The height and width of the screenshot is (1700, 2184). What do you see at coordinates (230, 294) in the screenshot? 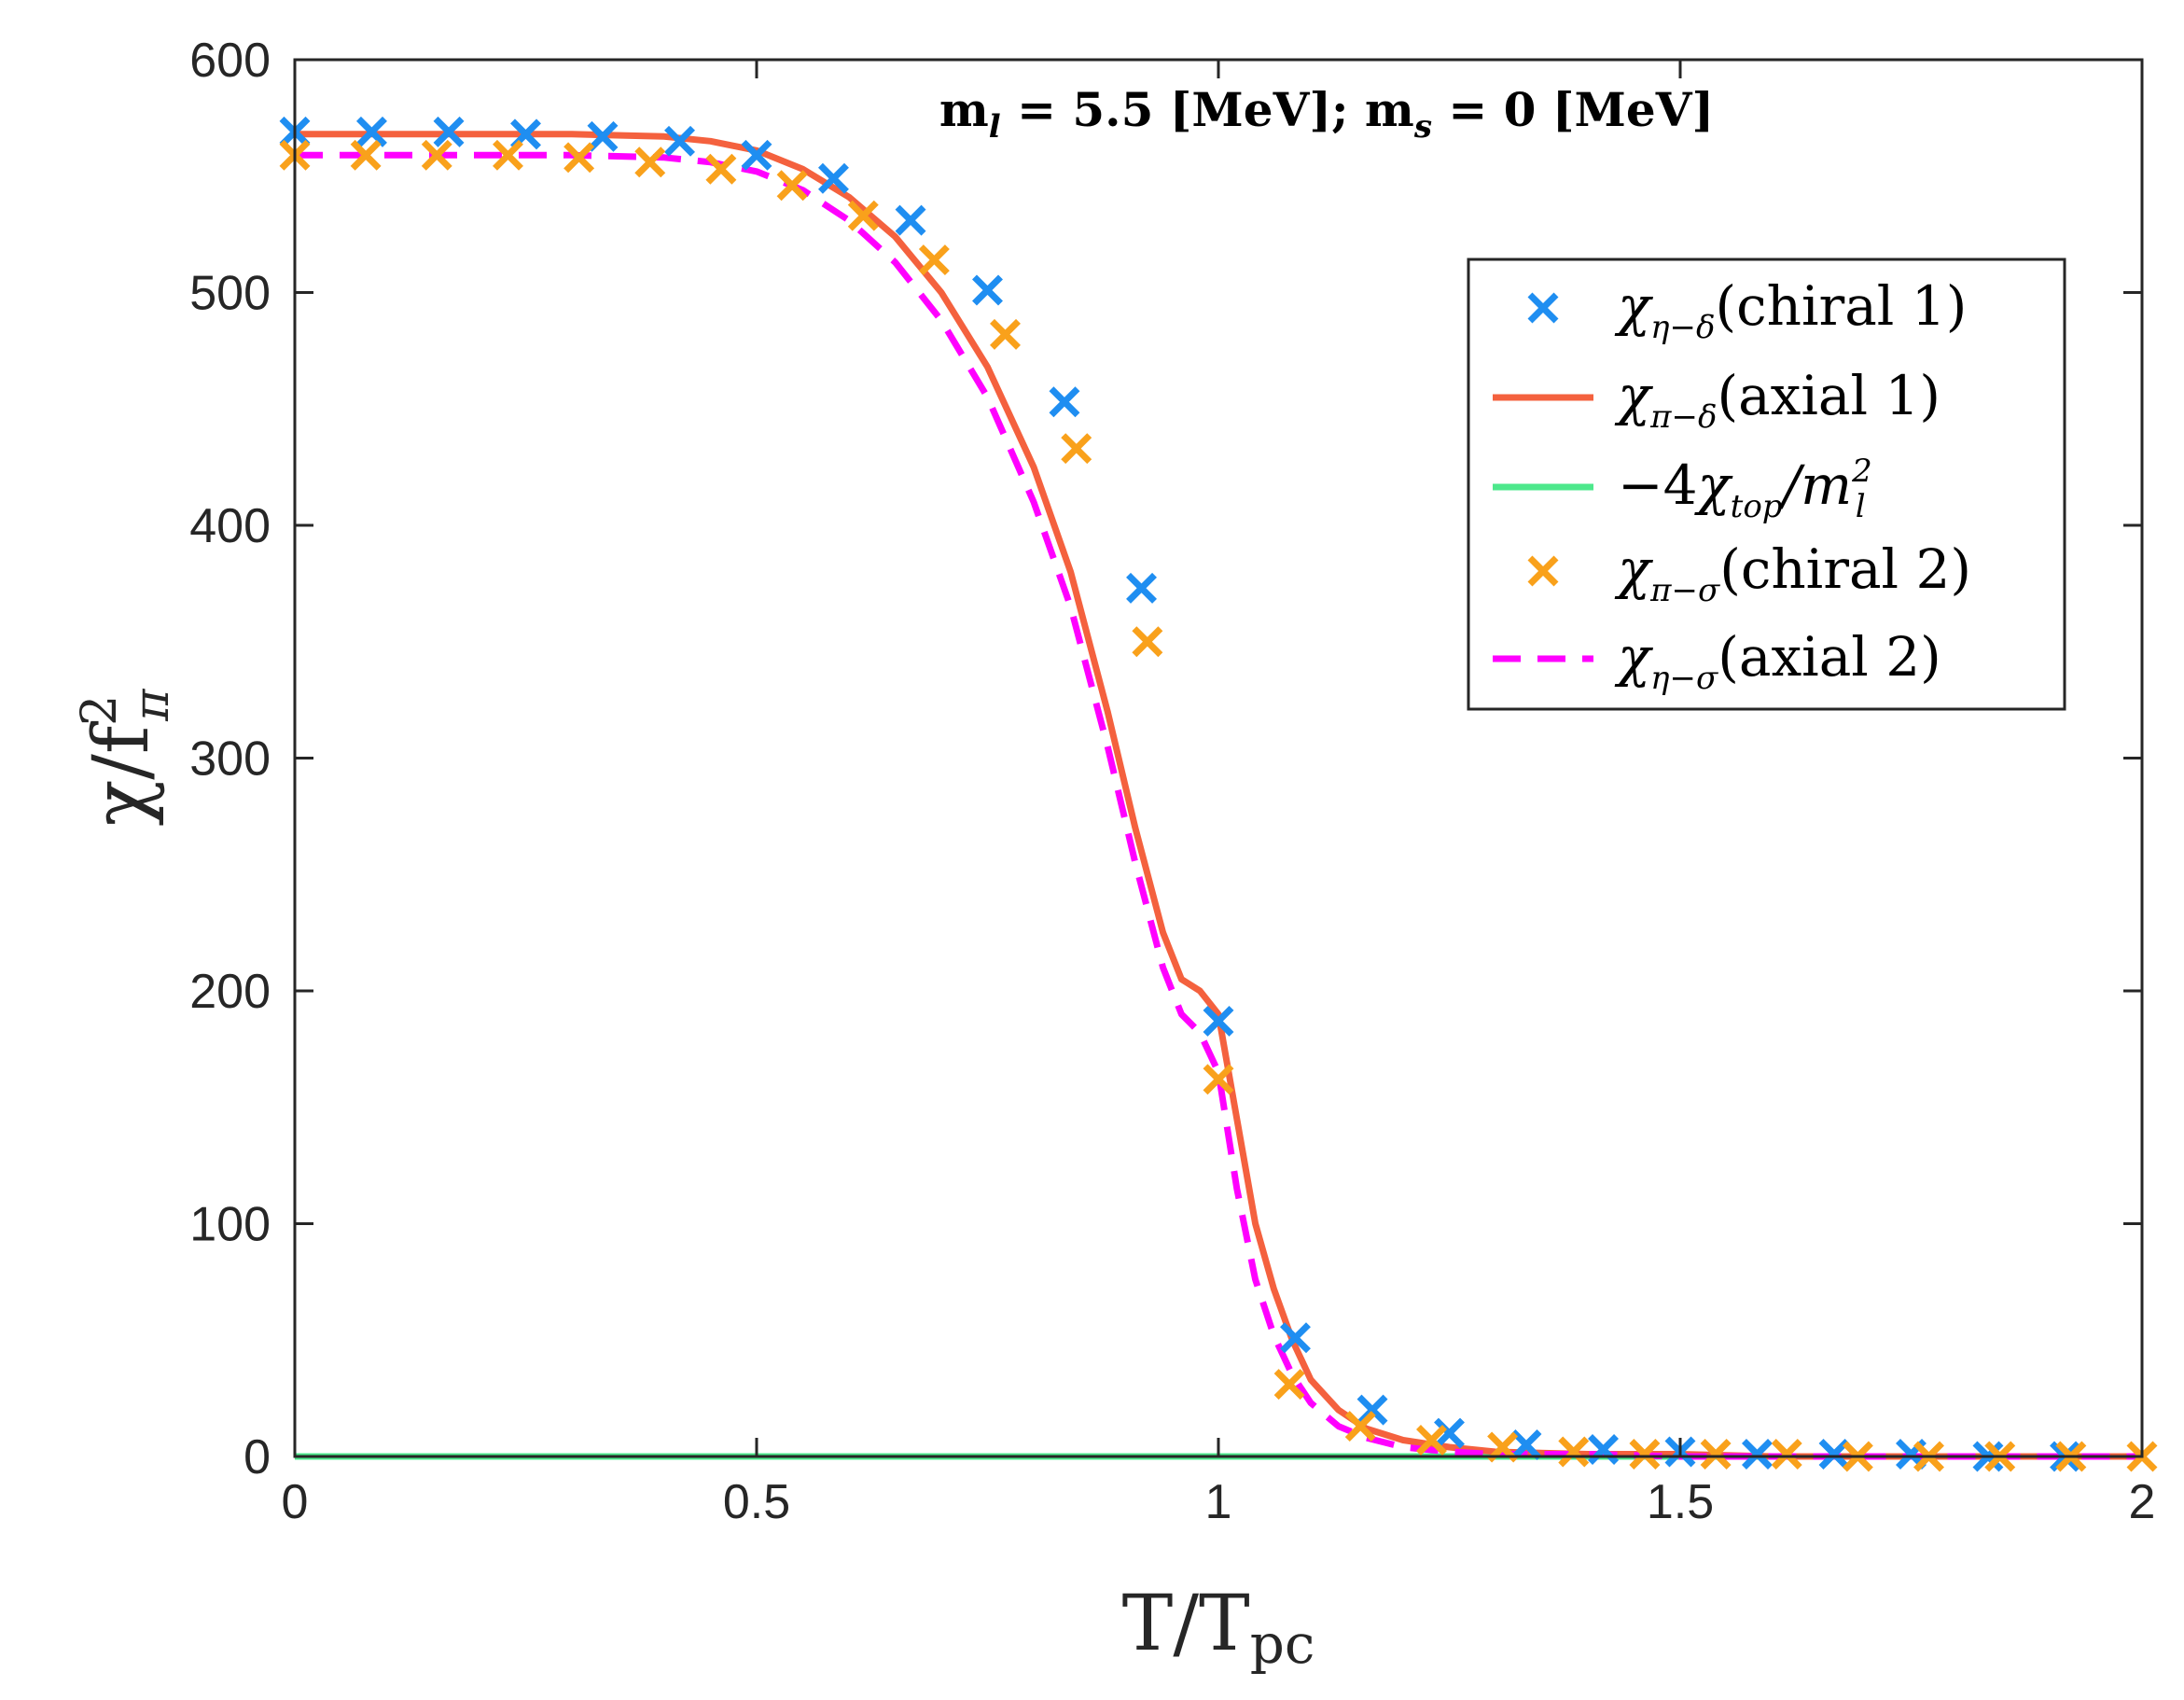
I see `y-tick-label: 500` at bounding box center [230, 294].